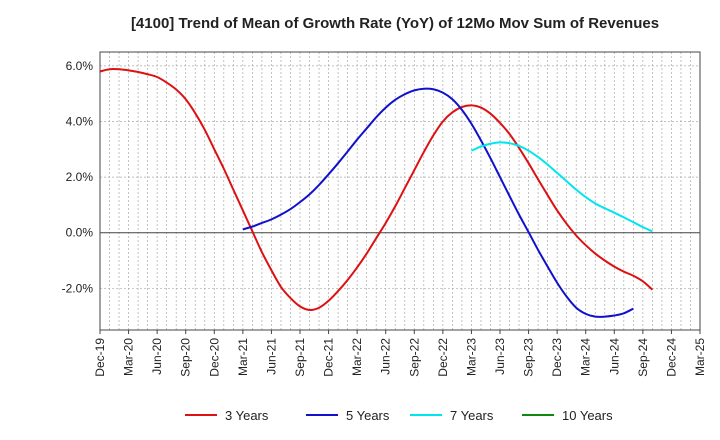 The width and height of the screenshot is (720, 440). What do you see at coordinates (80, 66) in the screenshot?
I see `y-tick-label: 6.0%` at bounding box center [80, 66].